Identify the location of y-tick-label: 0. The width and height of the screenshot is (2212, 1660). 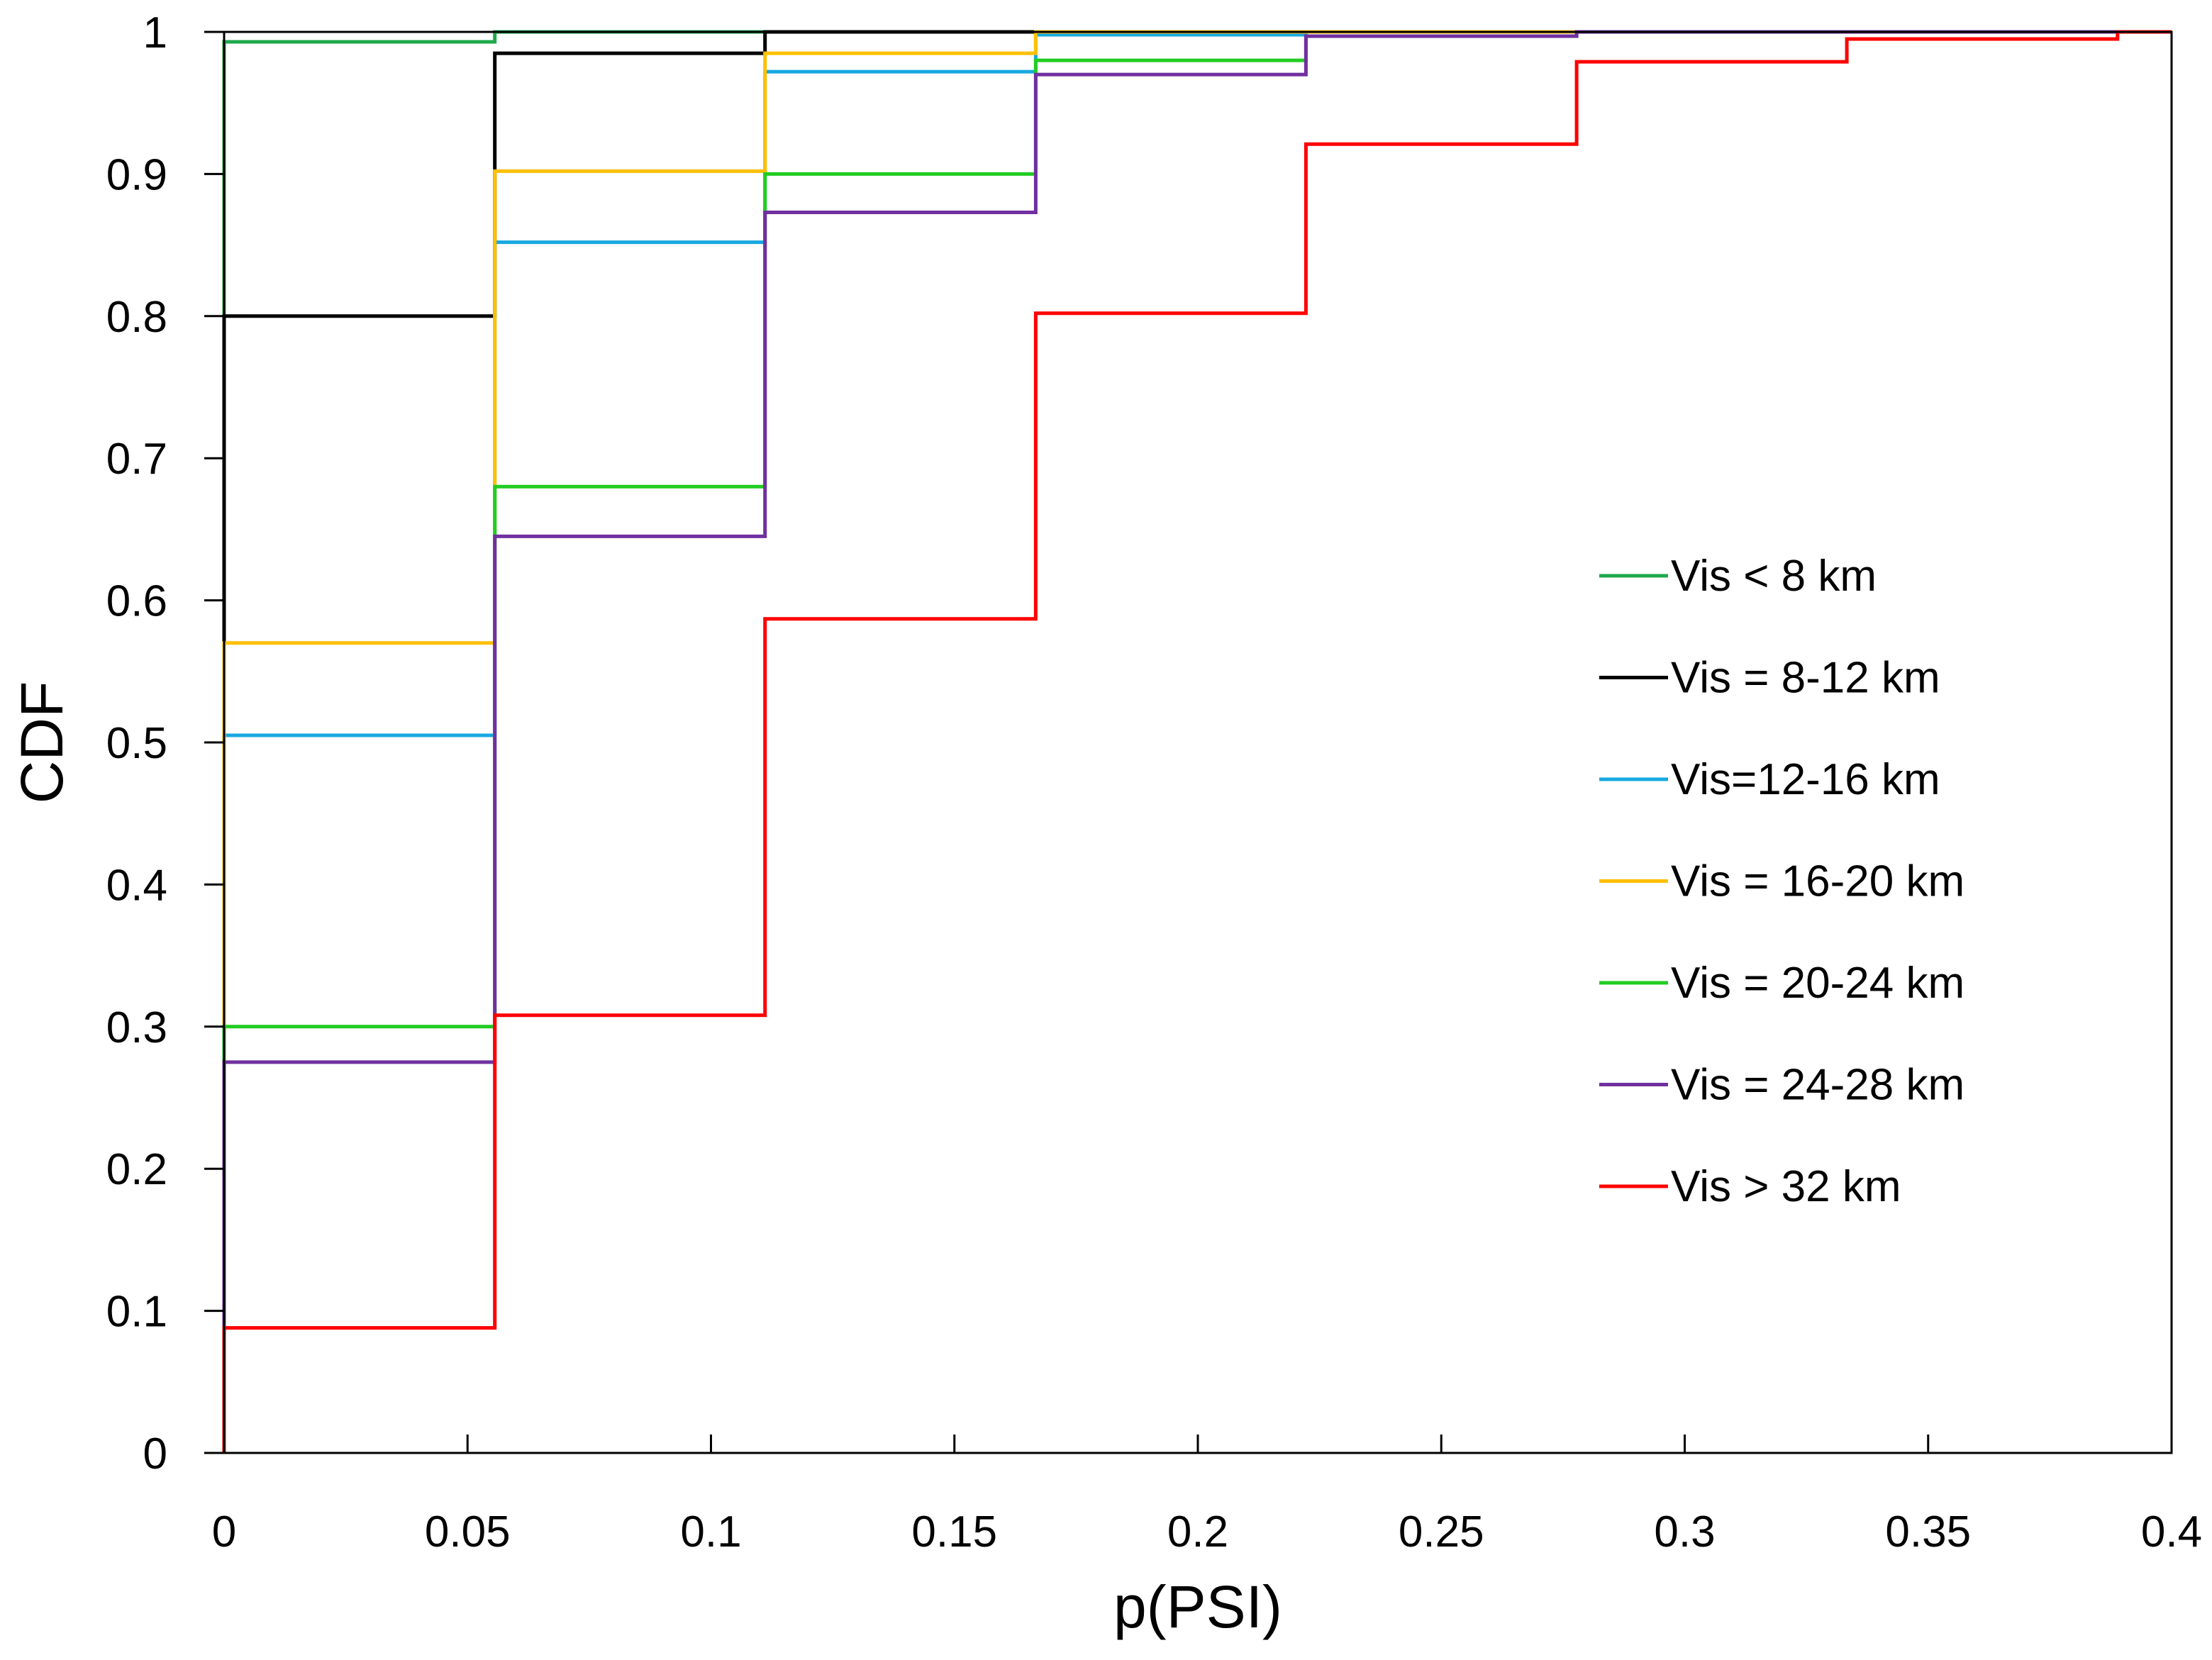
(155, 1454).